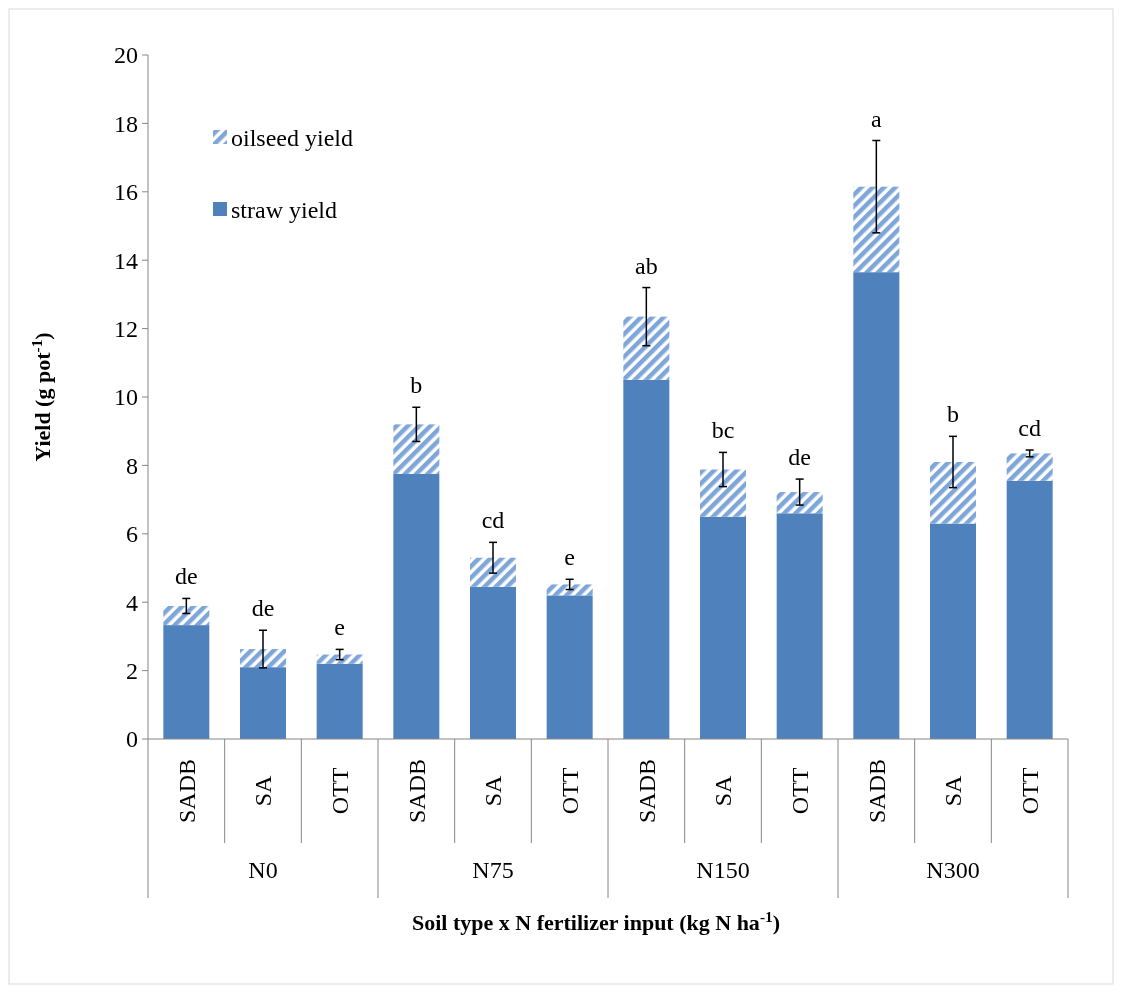 Image resolution: width=1122 pixels, height=993 pixels. Describe the element at coordinates (132, 465) in the screenshot. I see `y-tick-label: 8` at that location.